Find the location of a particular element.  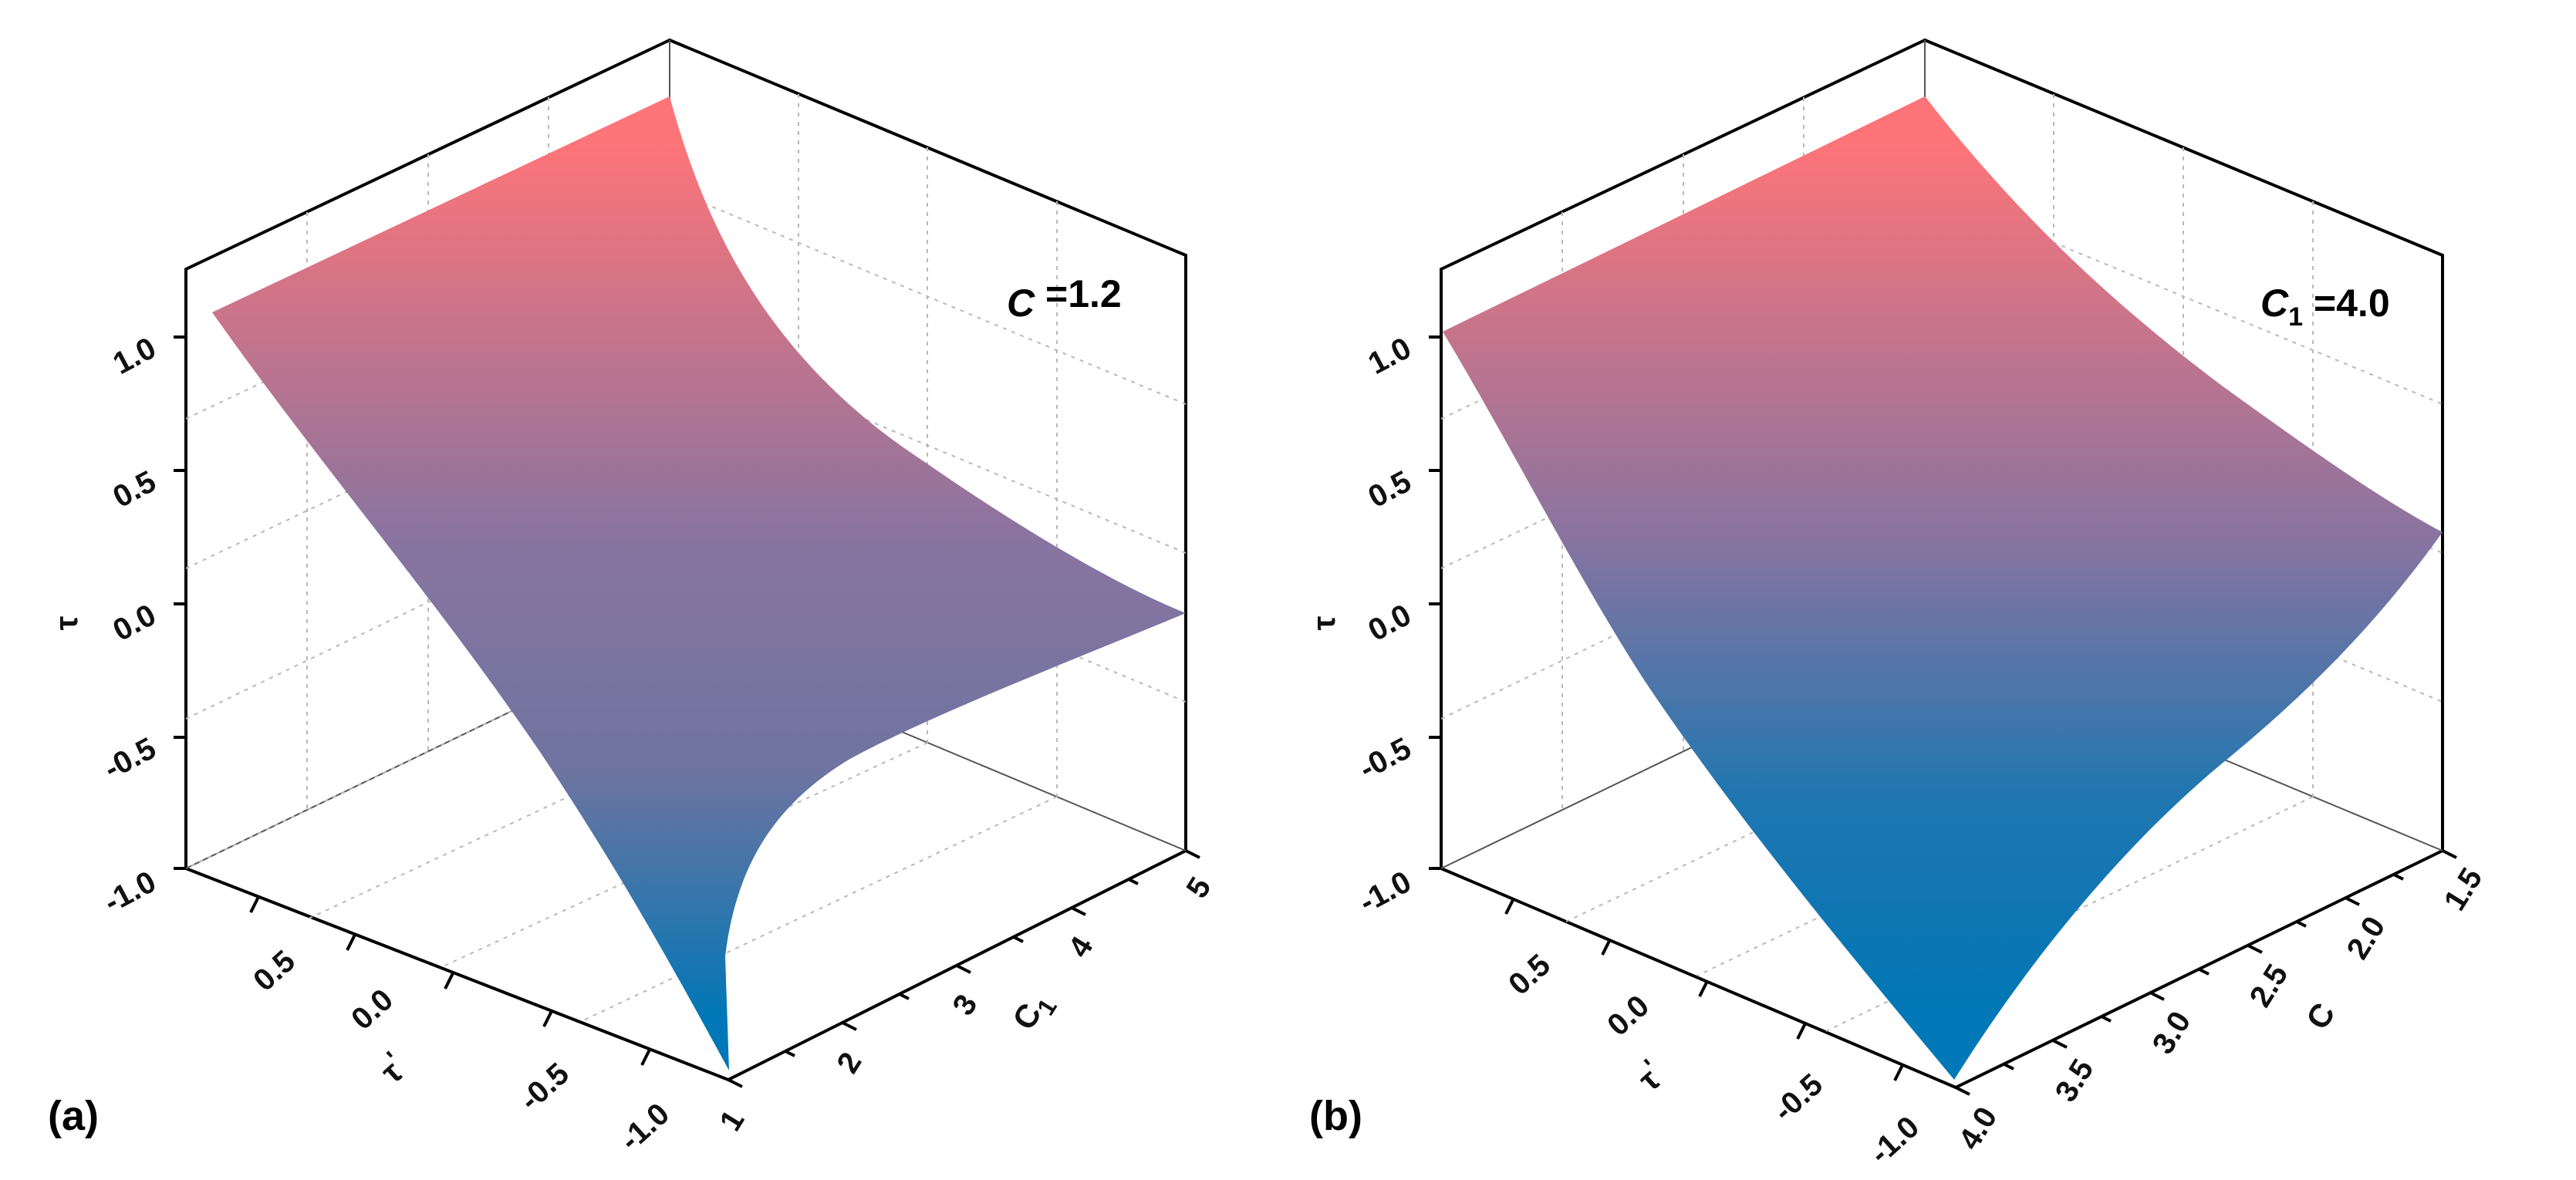

y-axis-label: C is located at coordinates (2321, 1016).